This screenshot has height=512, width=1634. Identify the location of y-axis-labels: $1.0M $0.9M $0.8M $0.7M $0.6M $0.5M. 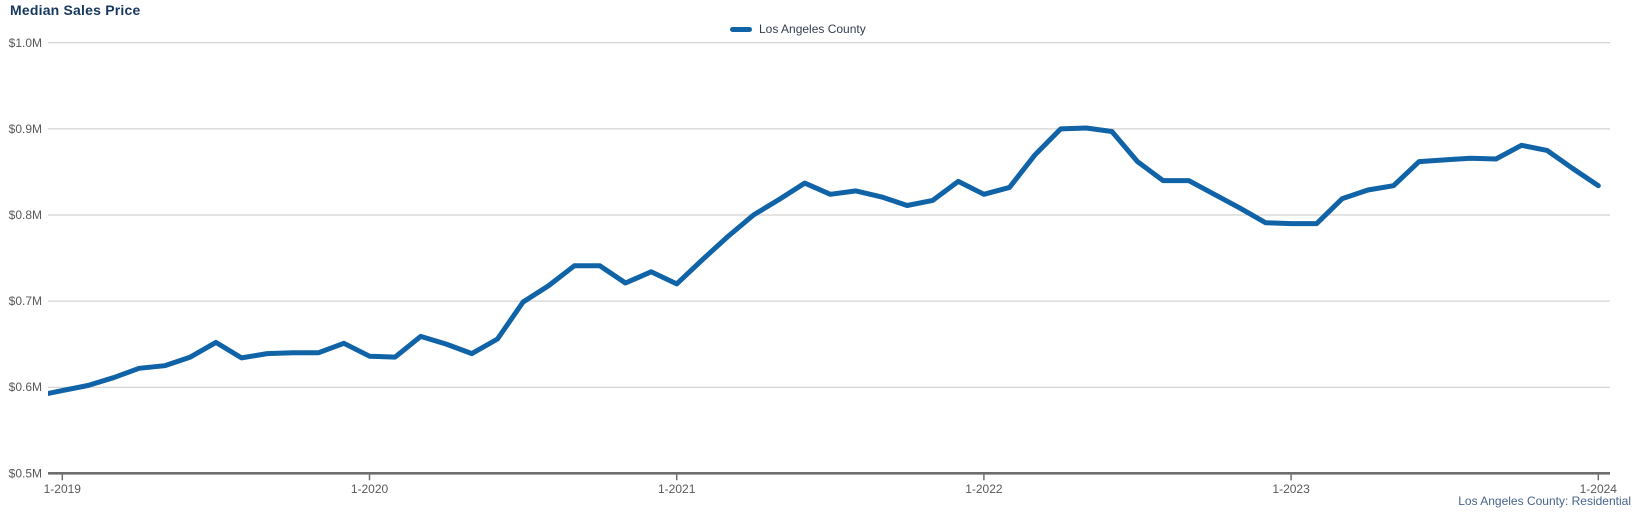
(25, 258).